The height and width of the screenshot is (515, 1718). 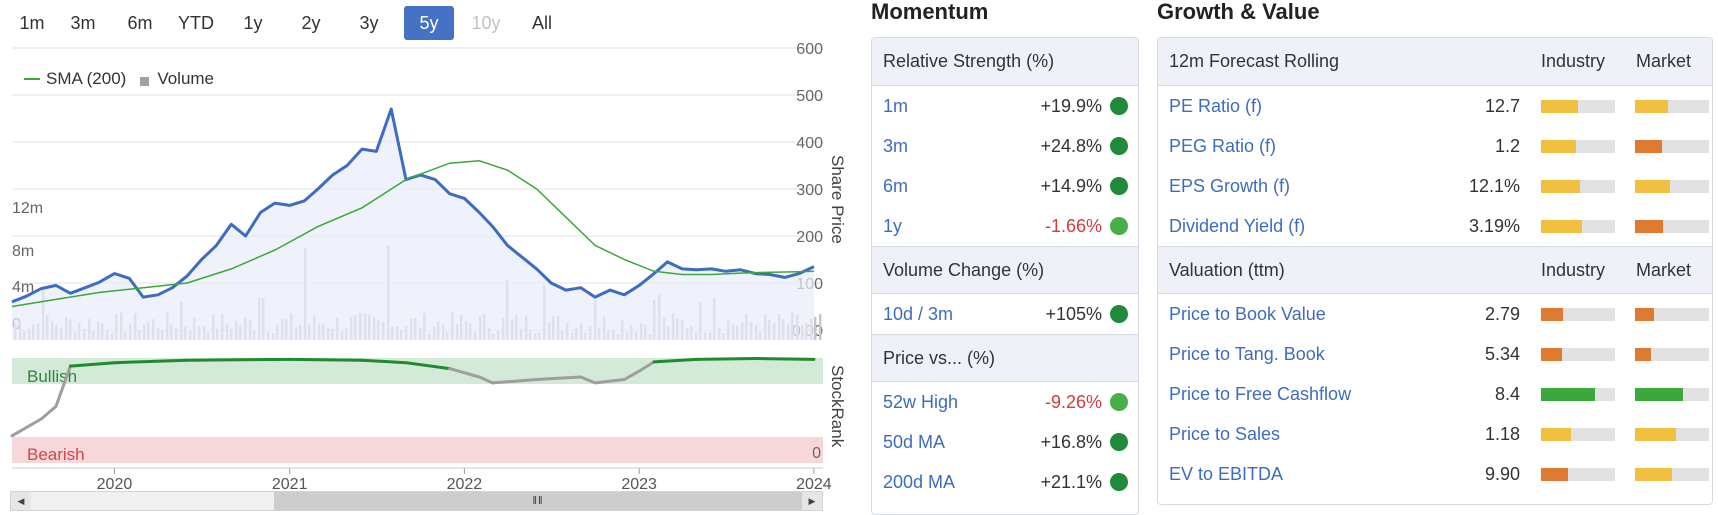 I want to click on scroll-thumb: ‖‖, so click(x=538, y=501).